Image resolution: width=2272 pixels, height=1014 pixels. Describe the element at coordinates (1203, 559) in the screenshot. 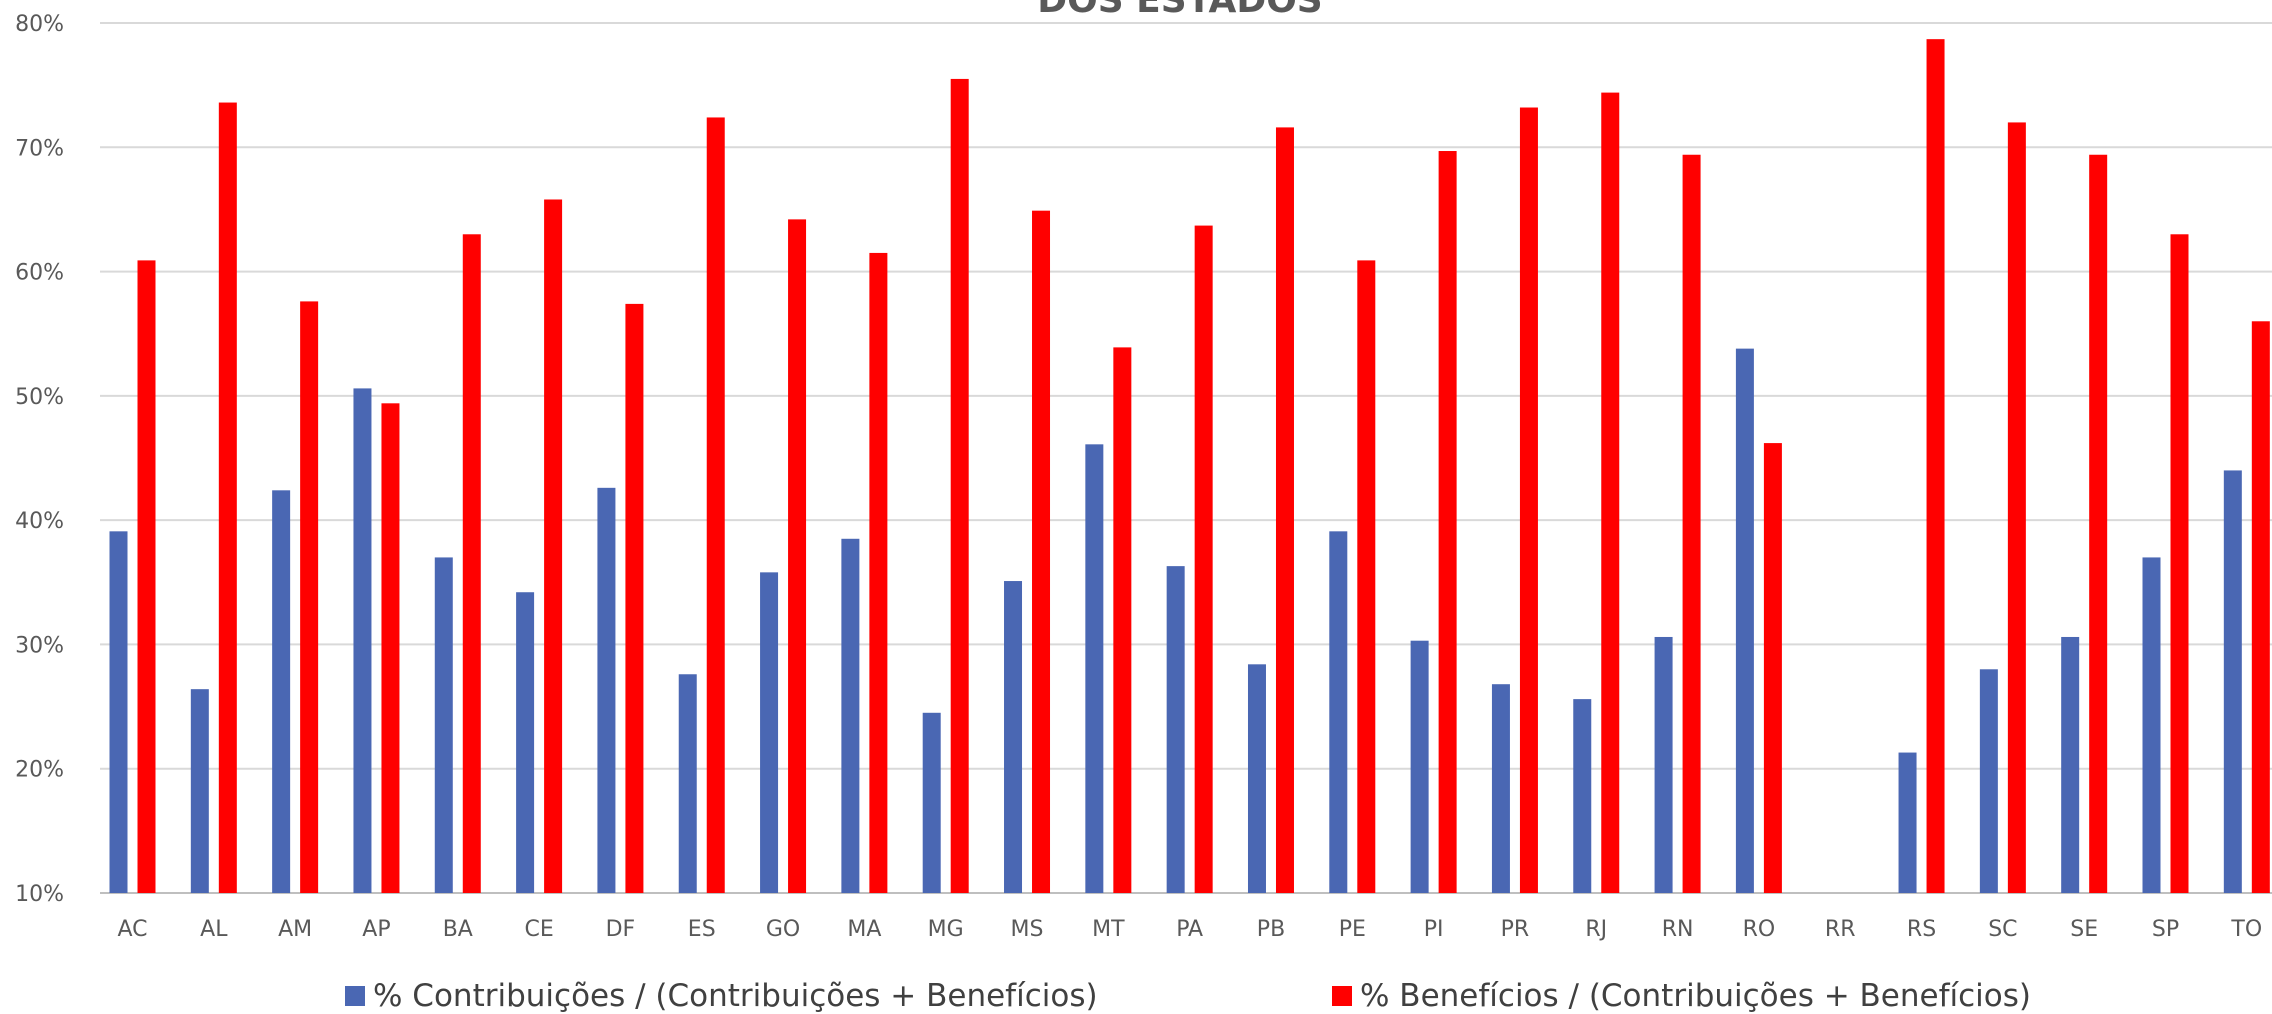

I see `bar-beneficios-pa` at that location.